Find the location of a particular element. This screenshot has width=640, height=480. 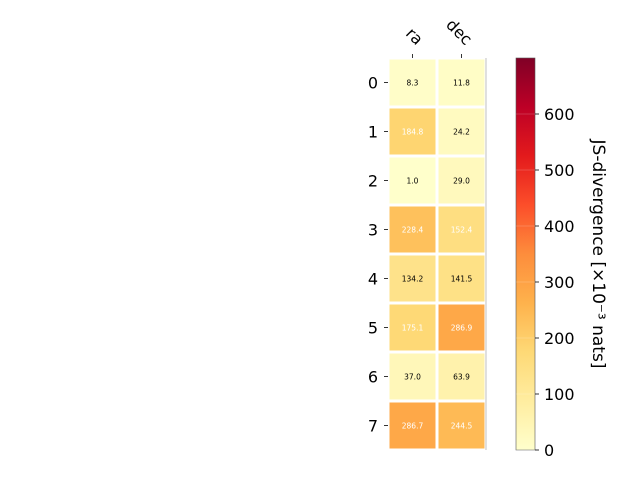

colorbar-tick-label: 0 is located at coordinates (549, 450).